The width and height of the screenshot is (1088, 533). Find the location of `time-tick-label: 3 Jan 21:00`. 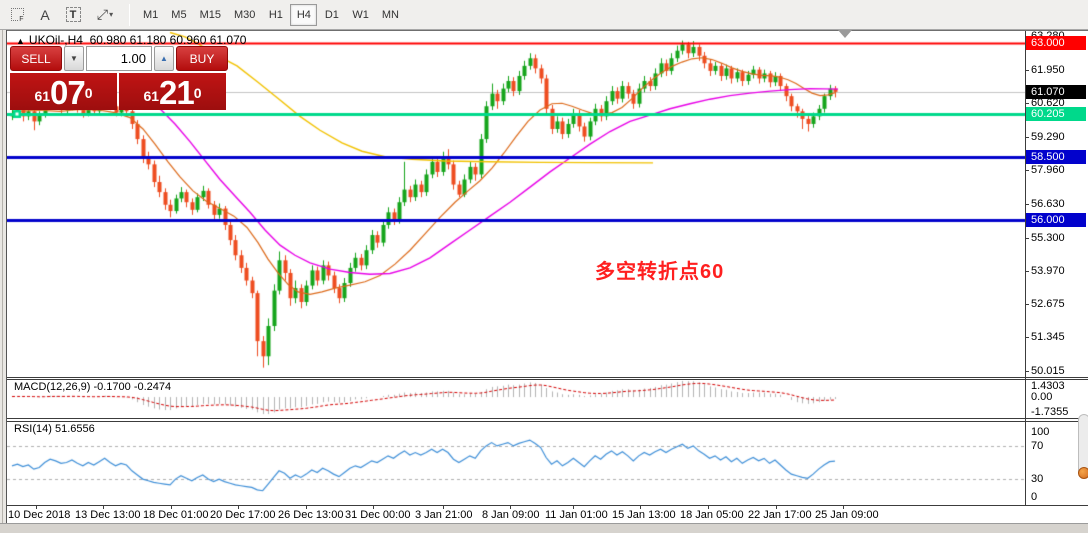

time-tick-label: 3 Jan 21:00 is located at coordinates (444, 515).